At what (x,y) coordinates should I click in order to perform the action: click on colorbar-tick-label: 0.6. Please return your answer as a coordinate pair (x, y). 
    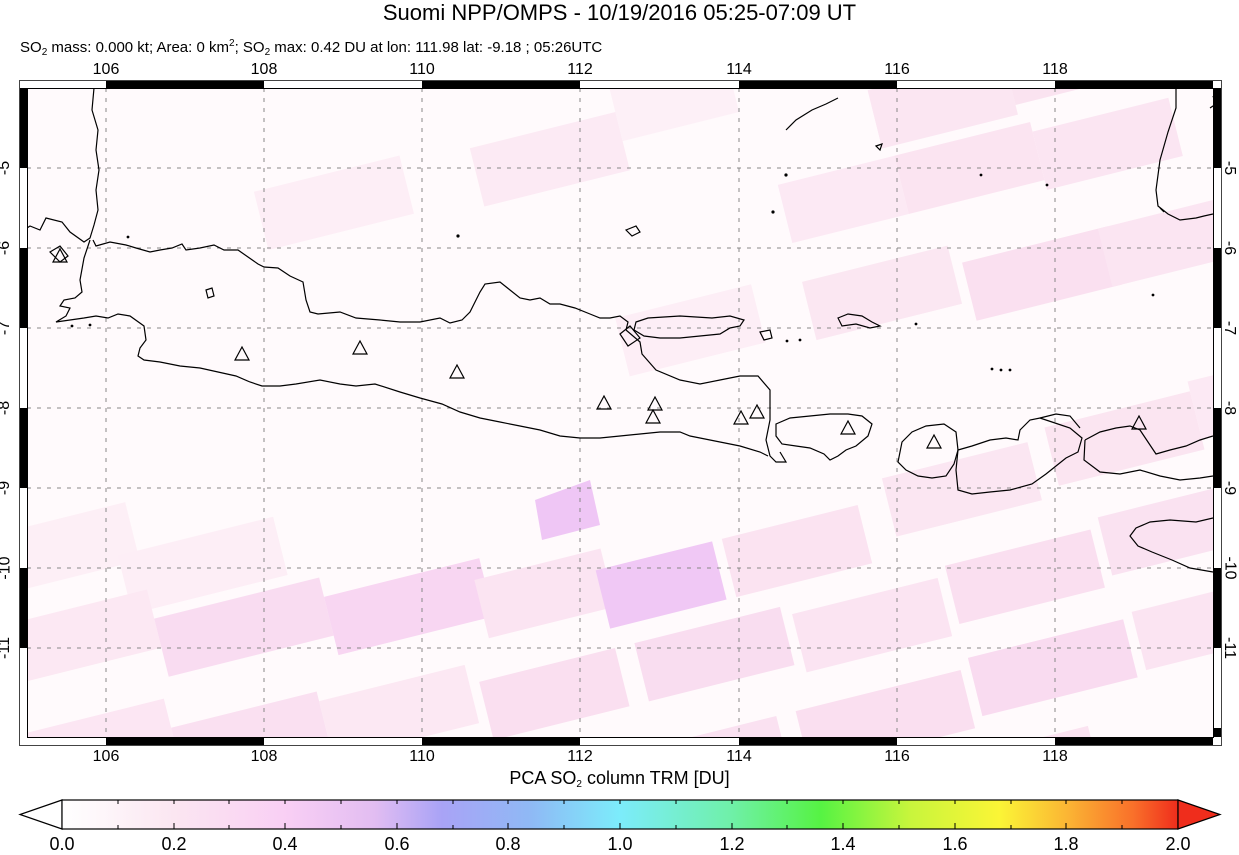
    Looking at the image, I should click on (397, 844).